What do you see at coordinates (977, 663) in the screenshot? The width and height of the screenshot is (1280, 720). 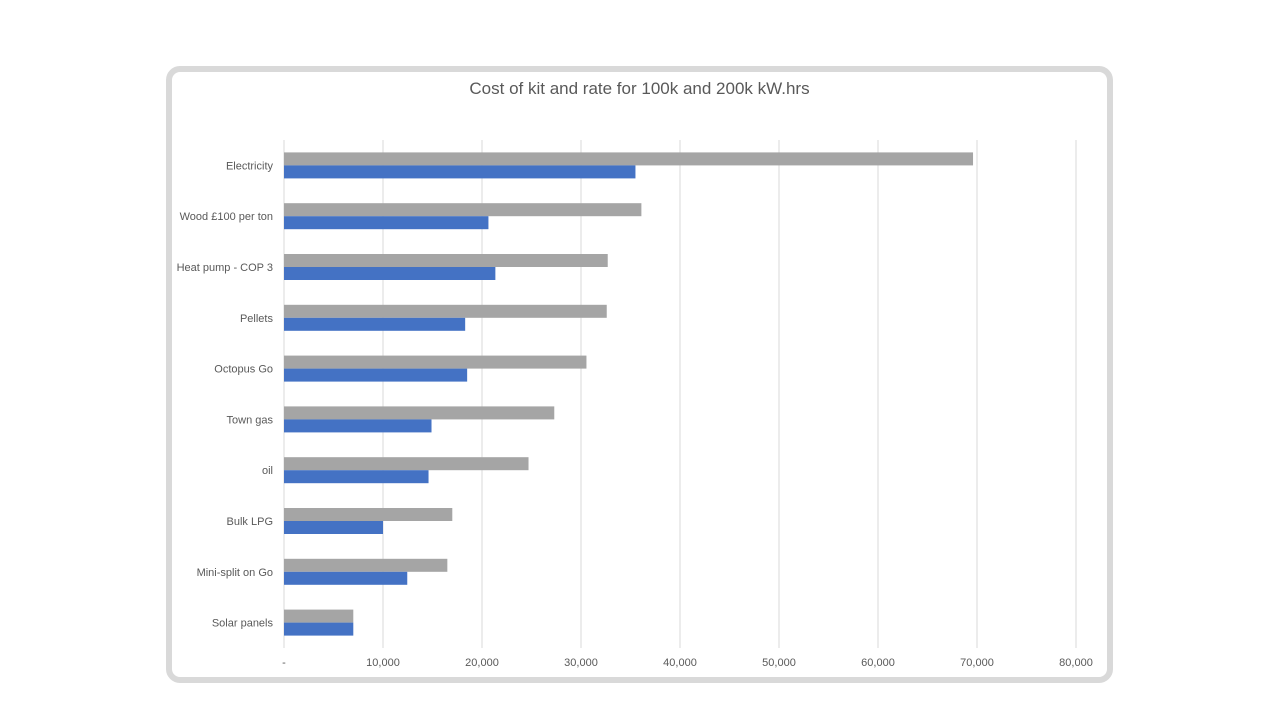 I see `x-tick-label: 70,000` at bounding box center [977, 663].